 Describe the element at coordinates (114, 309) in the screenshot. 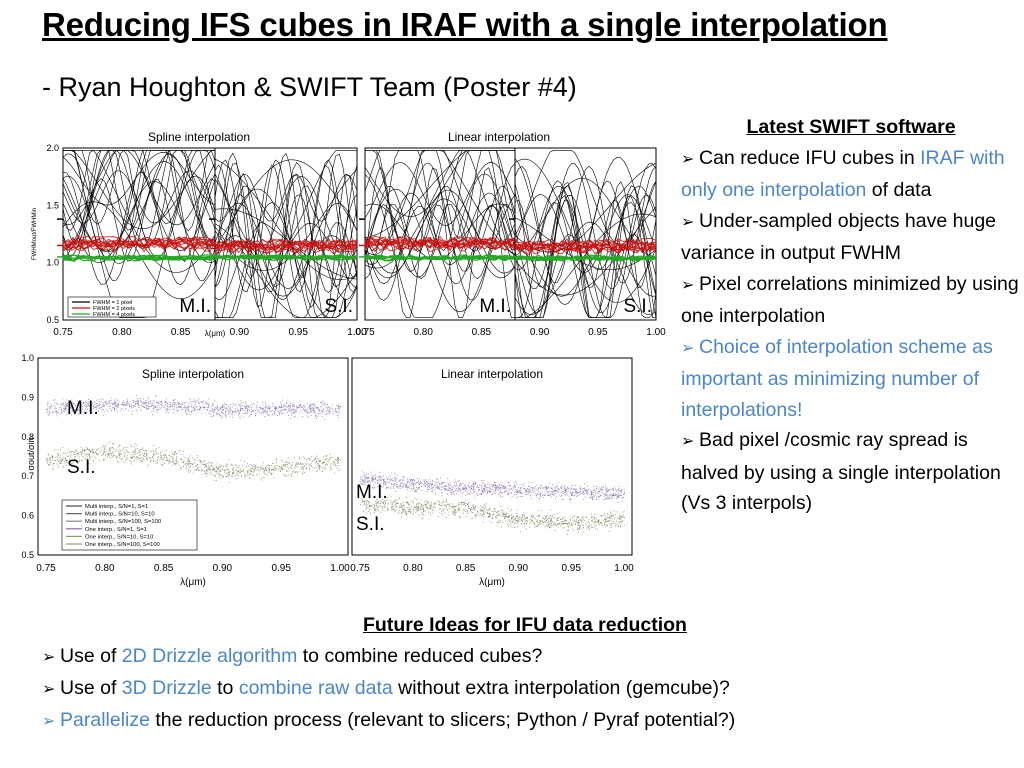

I see `legend-label: FWHM = 2 pixels` at that location.